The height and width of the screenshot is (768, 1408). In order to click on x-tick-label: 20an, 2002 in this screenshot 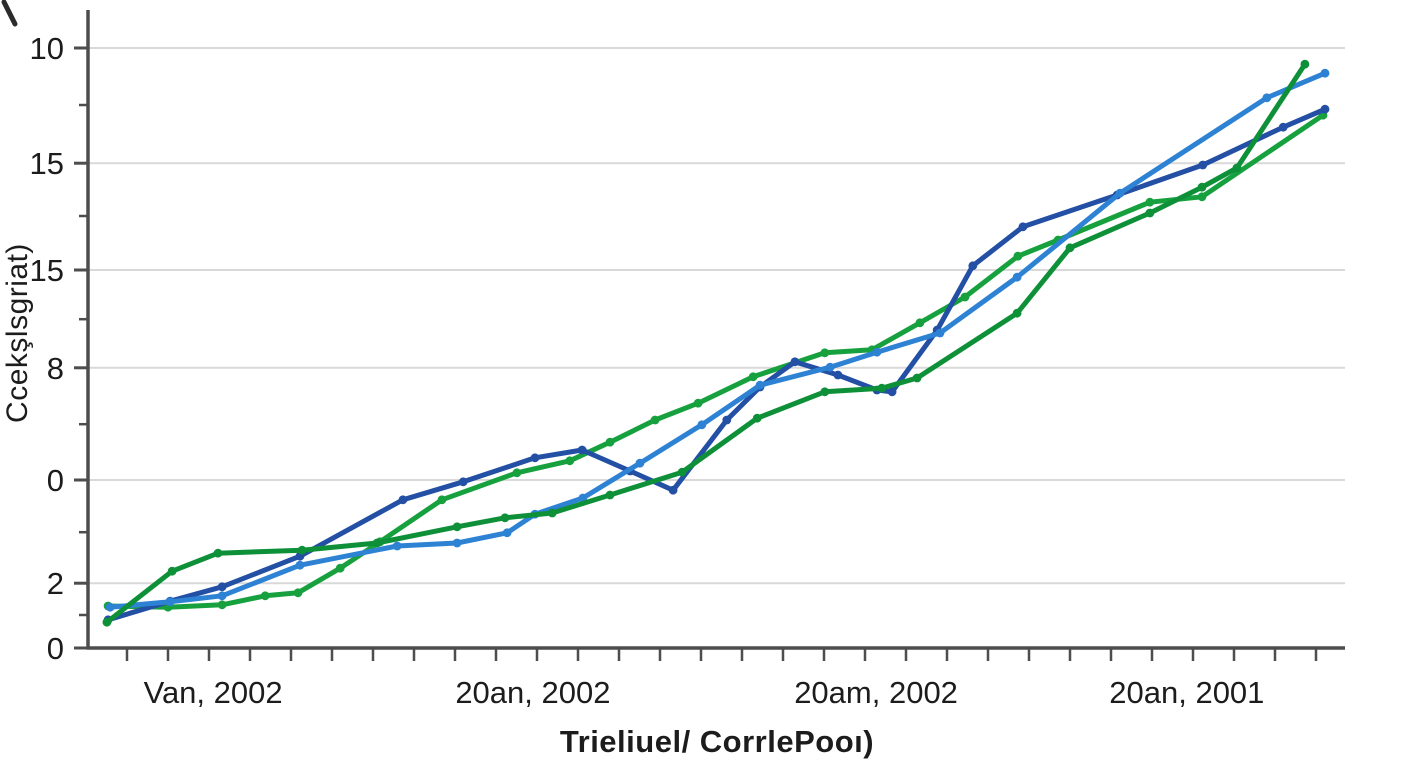, I will do `click(532, 692)`.